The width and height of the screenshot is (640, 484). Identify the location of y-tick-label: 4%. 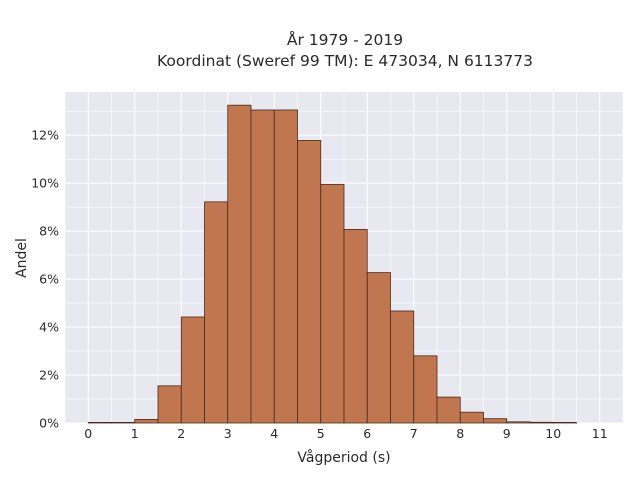
(49, 327).